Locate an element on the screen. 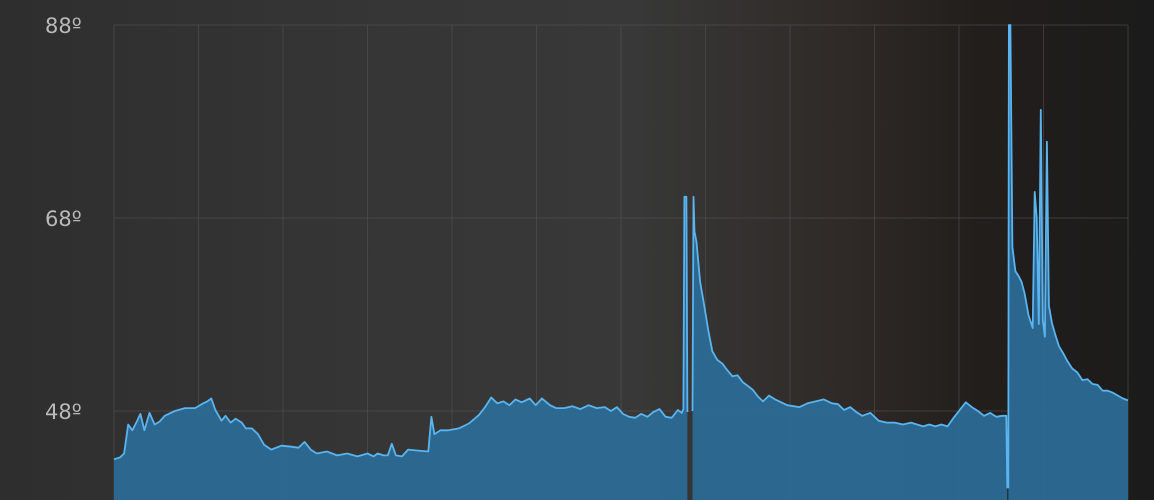  series-area-segment is located at coordinates (1068, 262).